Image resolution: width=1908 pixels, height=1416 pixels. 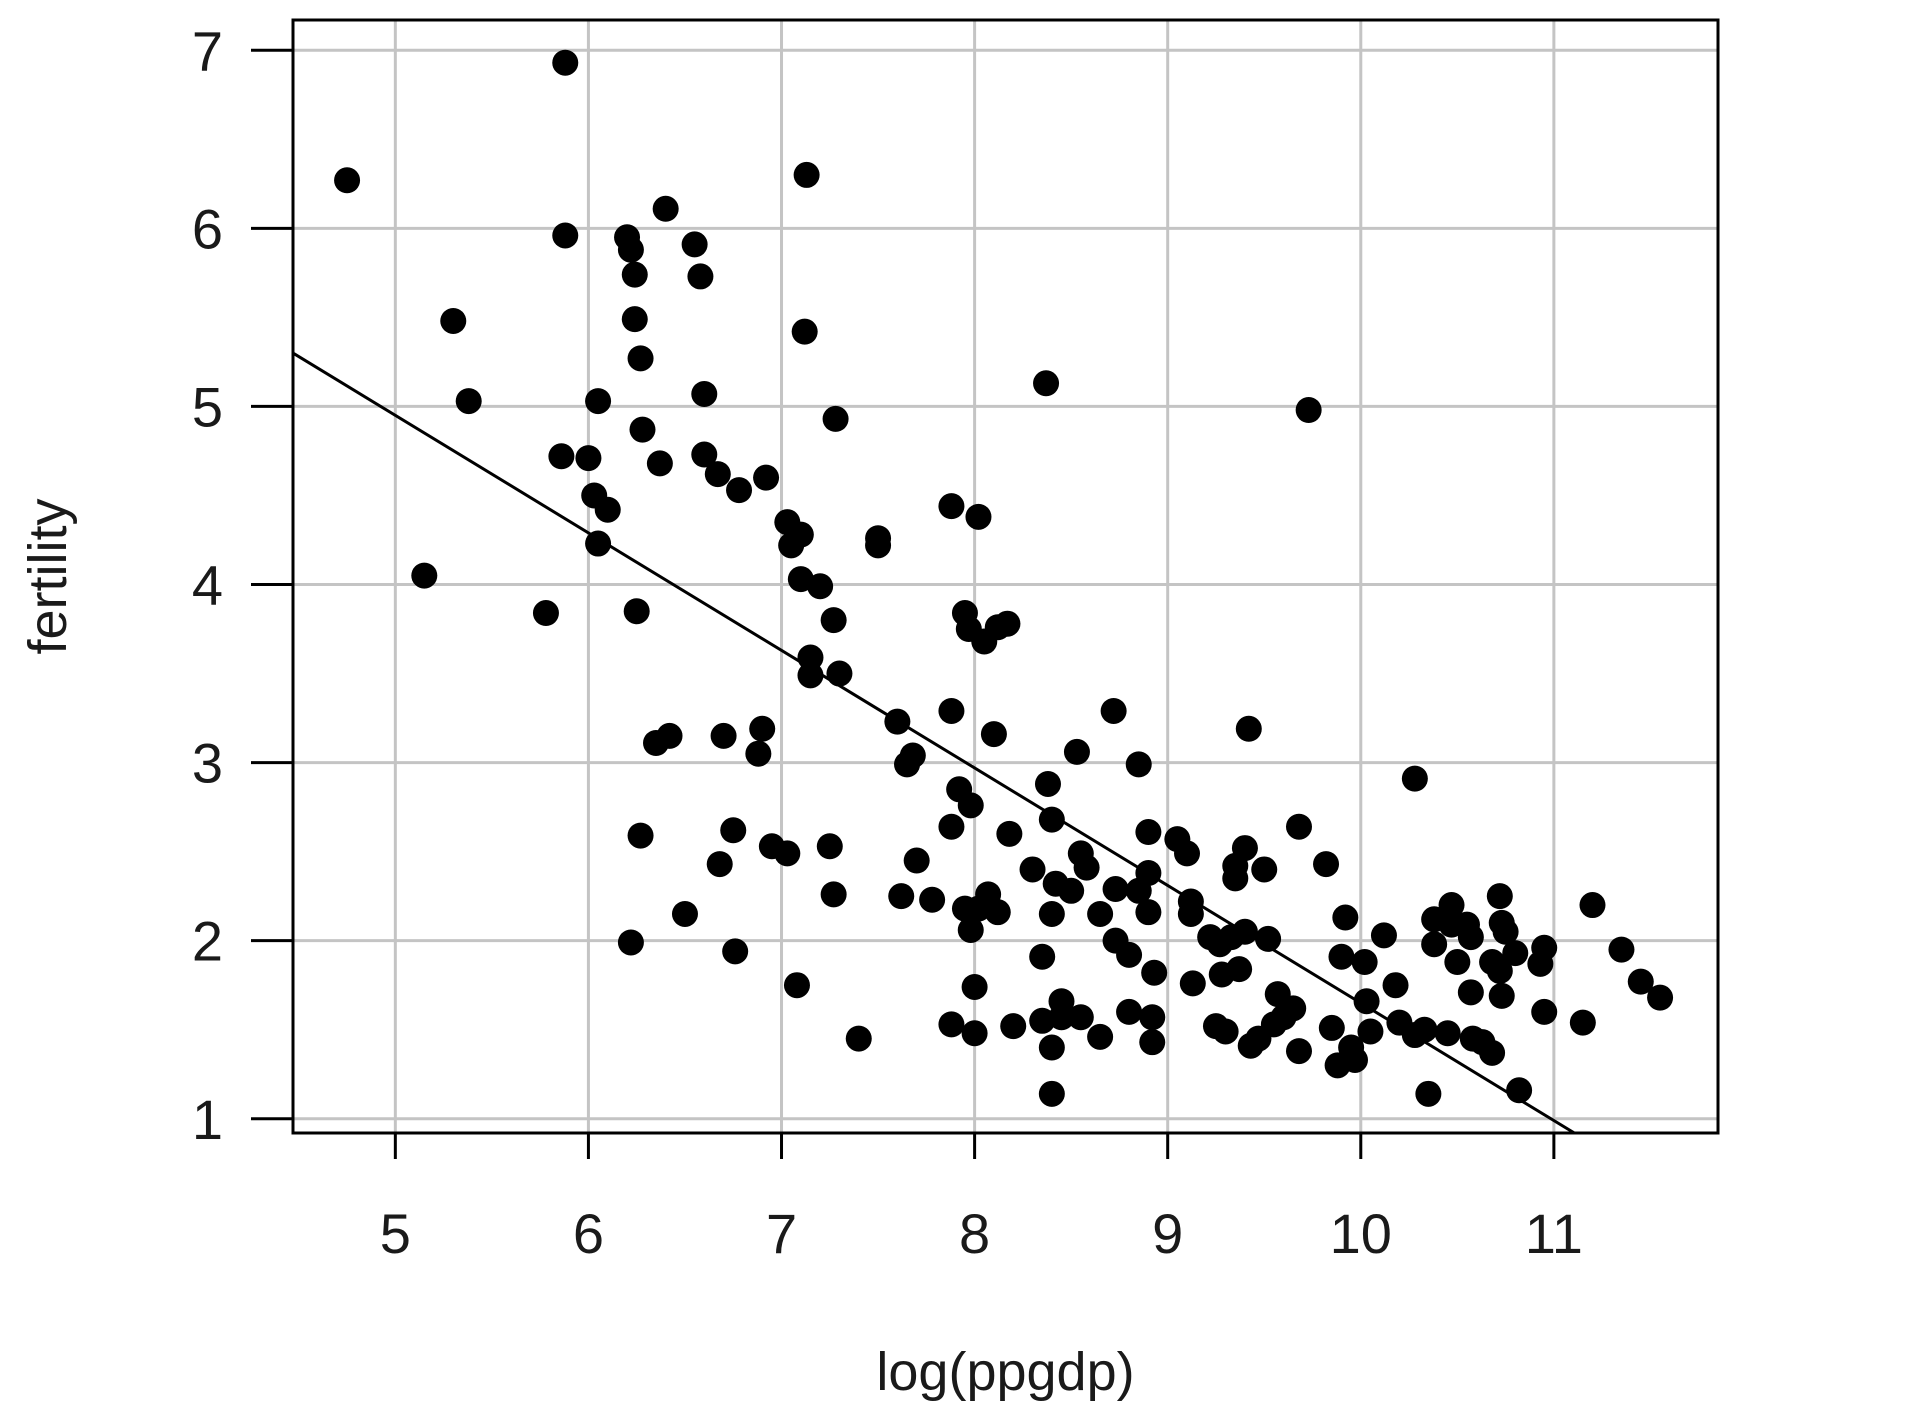 I want to click on y-tick-label: 7, so click(x=207, y=50).